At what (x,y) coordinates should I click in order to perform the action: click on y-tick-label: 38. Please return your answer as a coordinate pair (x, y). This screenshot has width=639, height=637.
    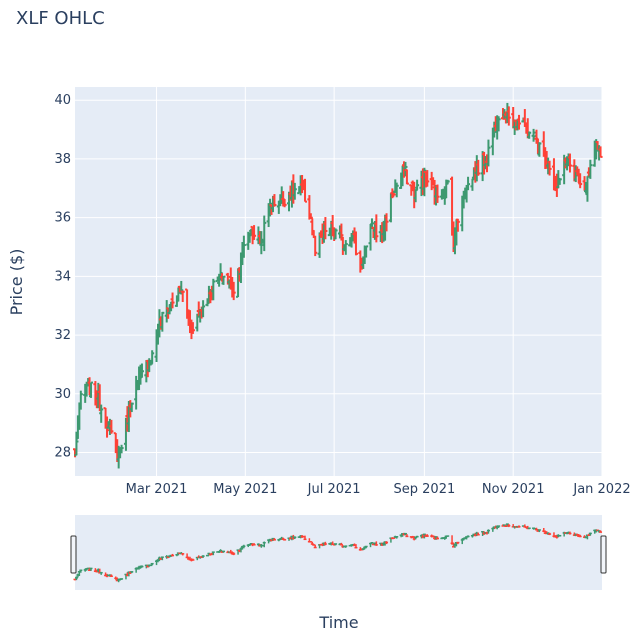
    Looking at the image, I should click on (62, 159).